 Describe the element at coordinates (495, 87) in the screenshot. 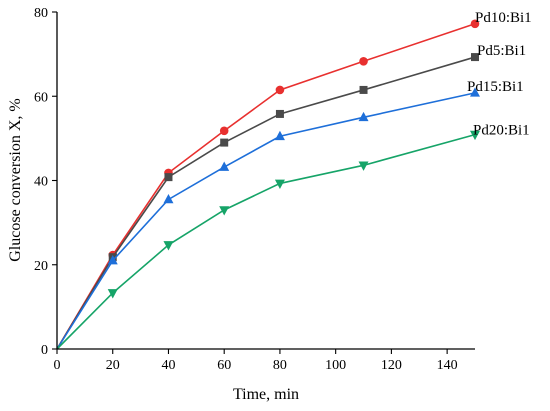

I see `series-label-pd15-bi1: Pd15:Bi1` at that location.